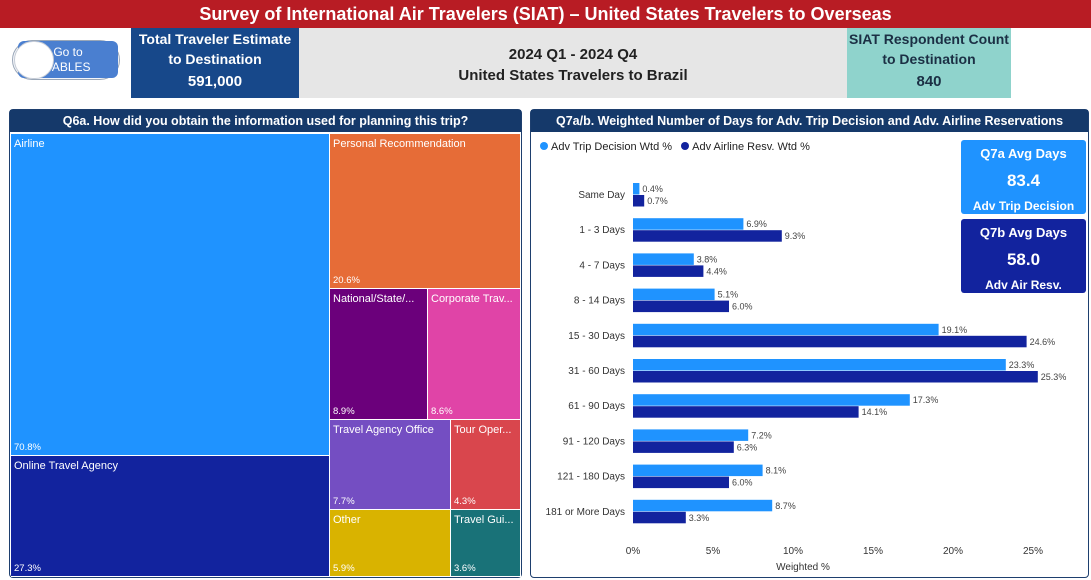 This screenshot has width=1091, height=580. I want to click on data-label: 19.1%, so click(955, 330).